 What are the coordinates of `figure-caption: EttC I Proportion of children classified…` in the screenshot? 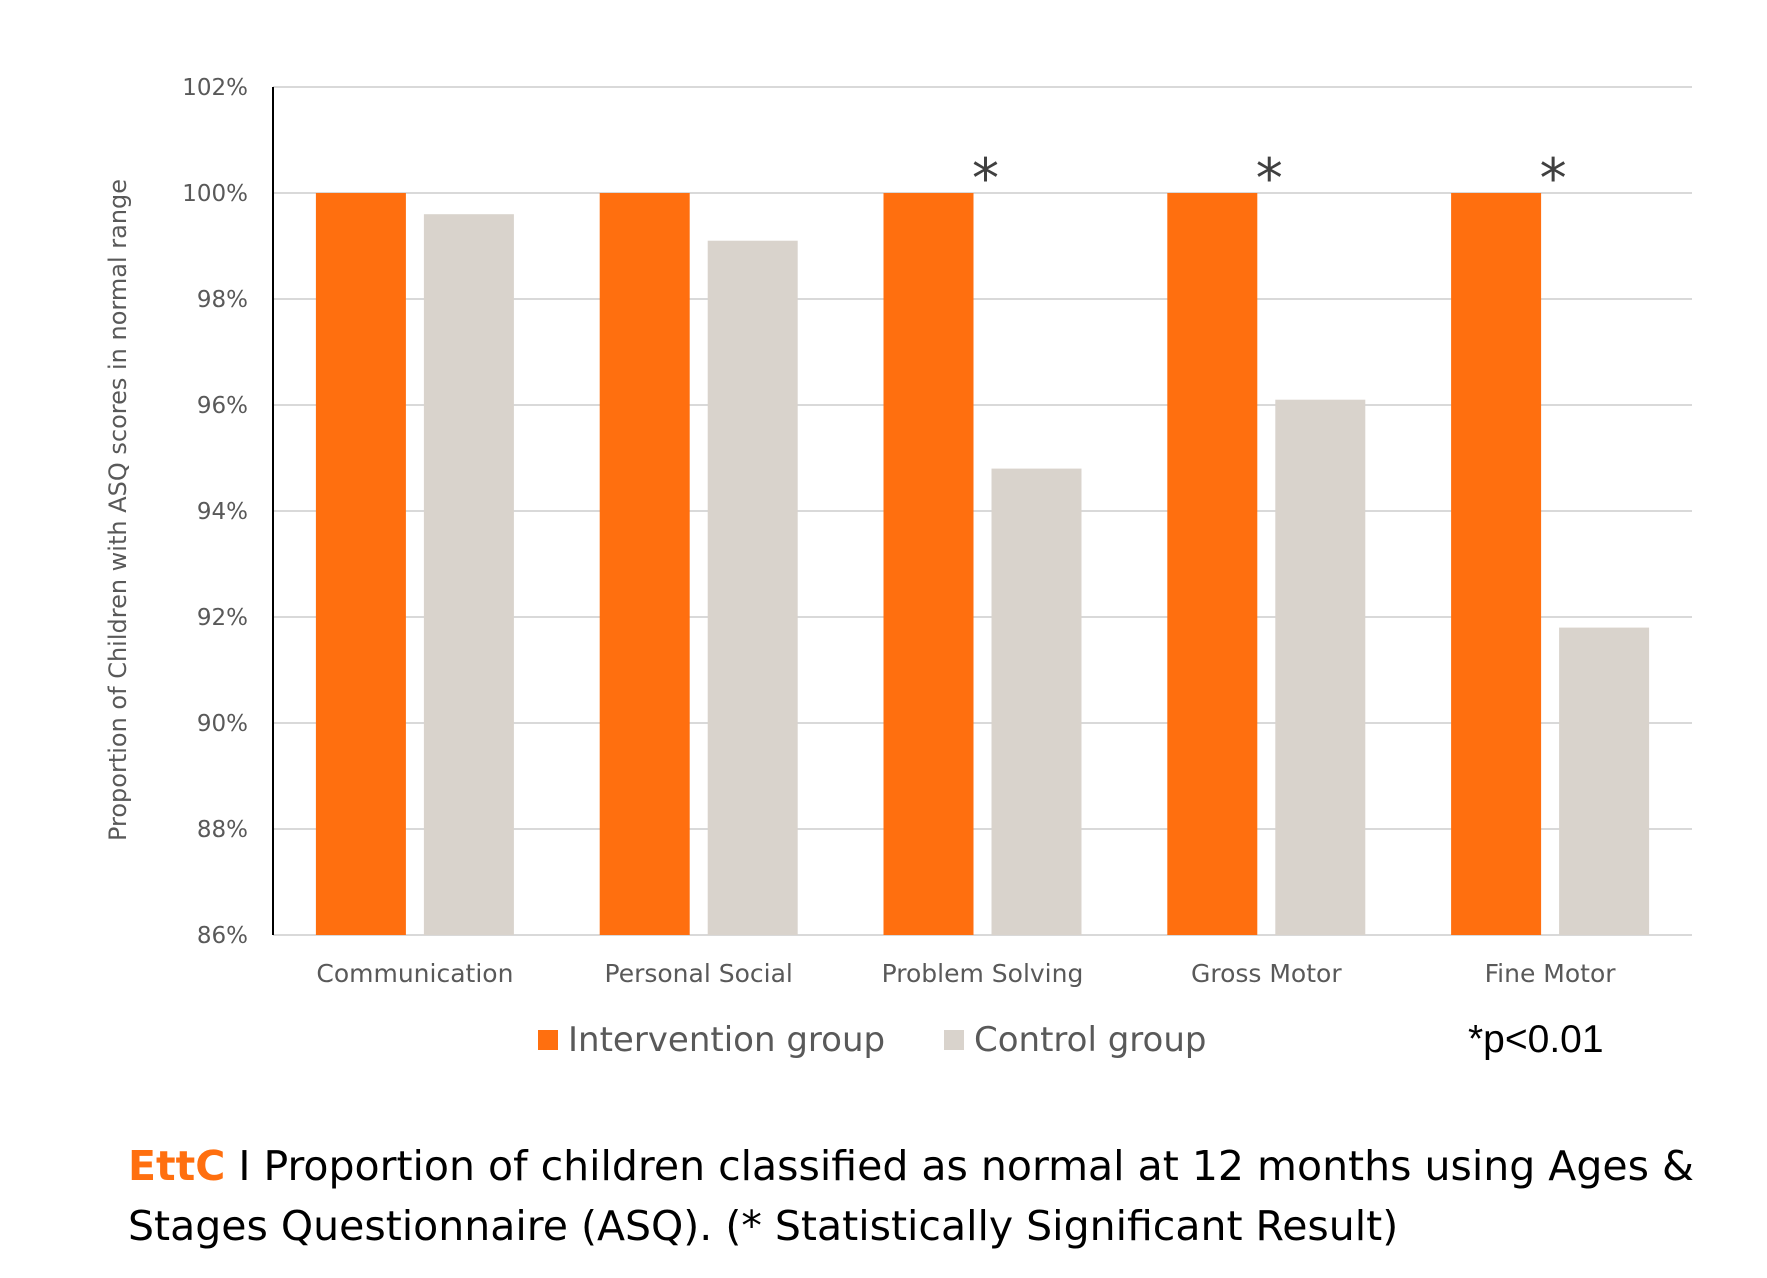 It's located at (938, 1196).